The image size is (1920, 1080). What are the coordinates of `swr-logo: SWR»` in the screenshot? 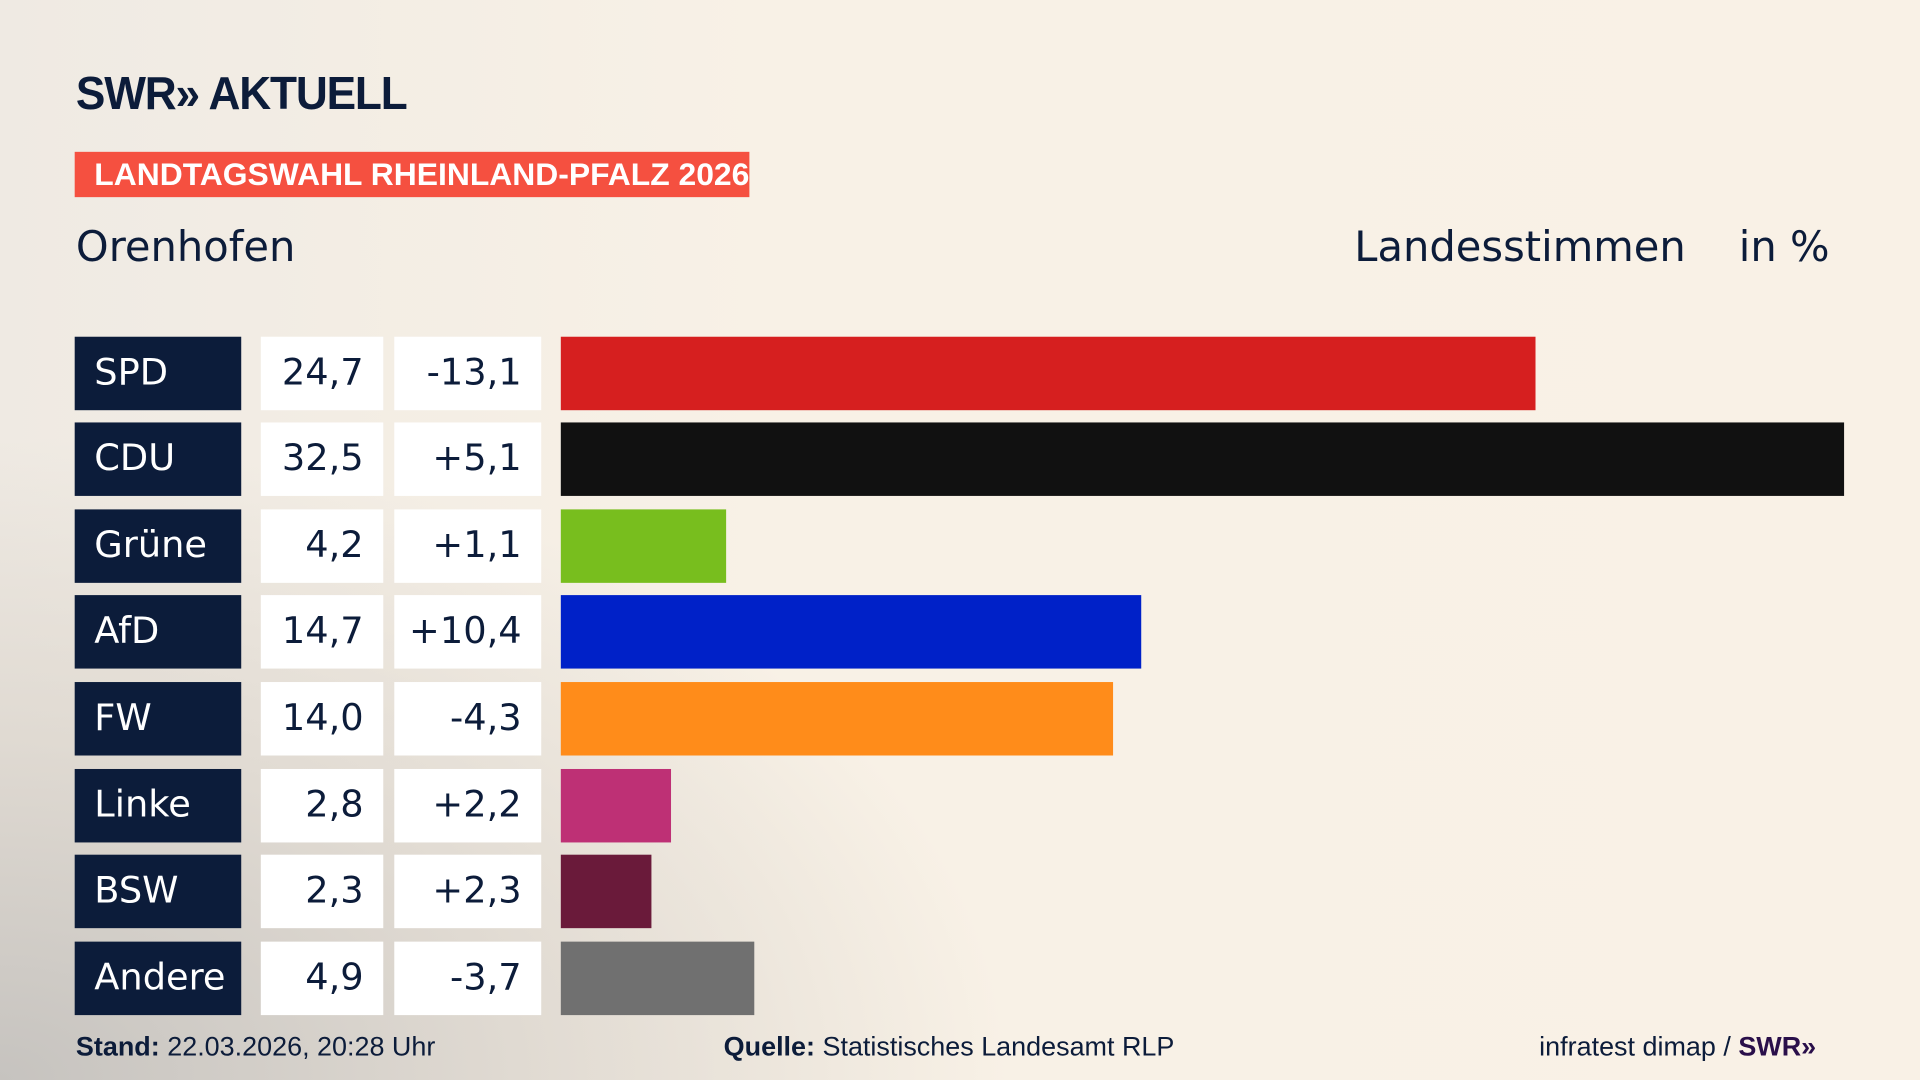 It's located at (1777, 1046).